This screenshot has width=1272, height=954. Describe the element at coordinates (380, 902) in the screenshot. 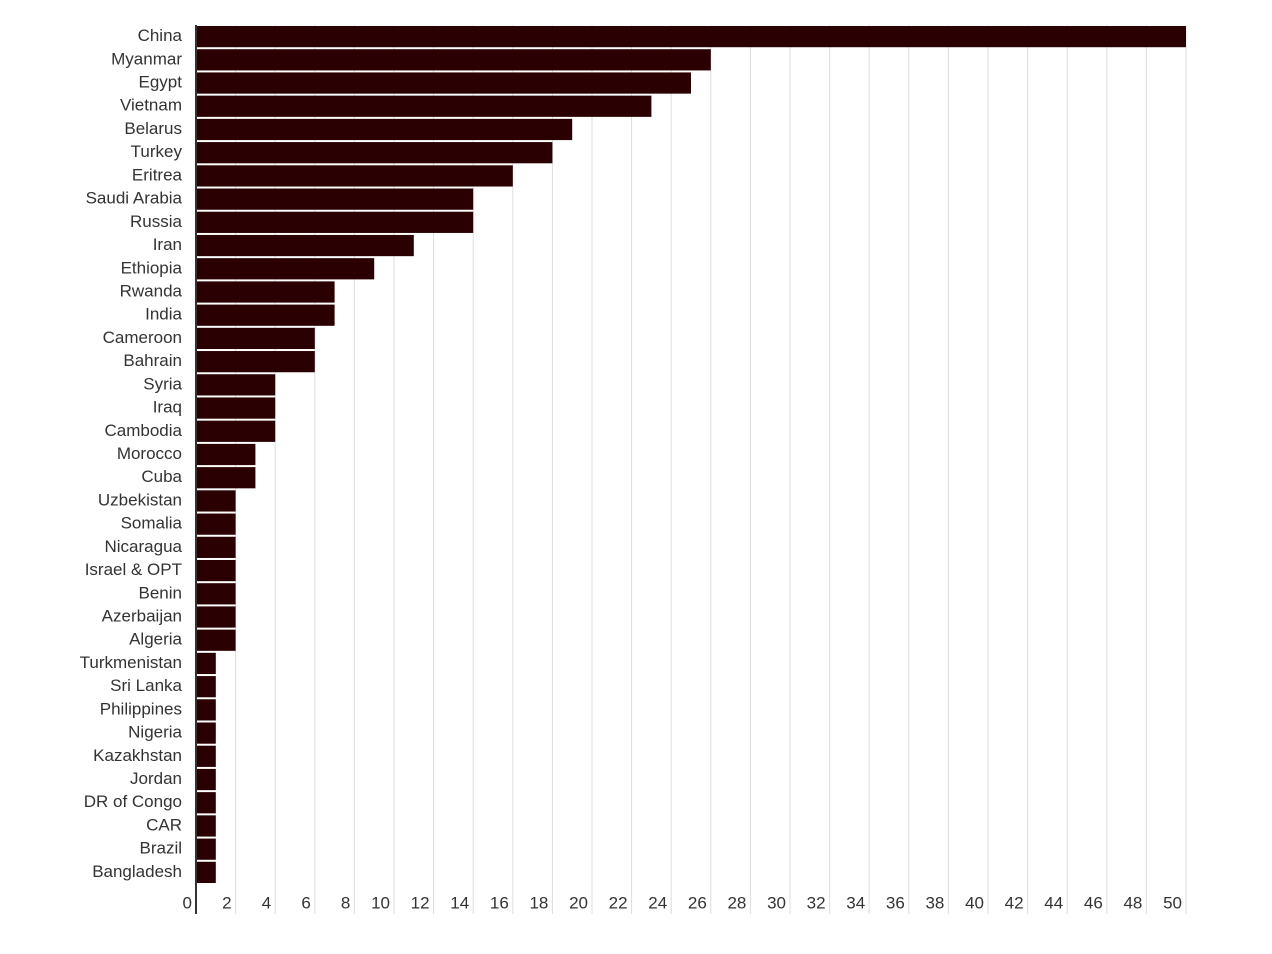

I see `x-tick-label: 10` at that location.